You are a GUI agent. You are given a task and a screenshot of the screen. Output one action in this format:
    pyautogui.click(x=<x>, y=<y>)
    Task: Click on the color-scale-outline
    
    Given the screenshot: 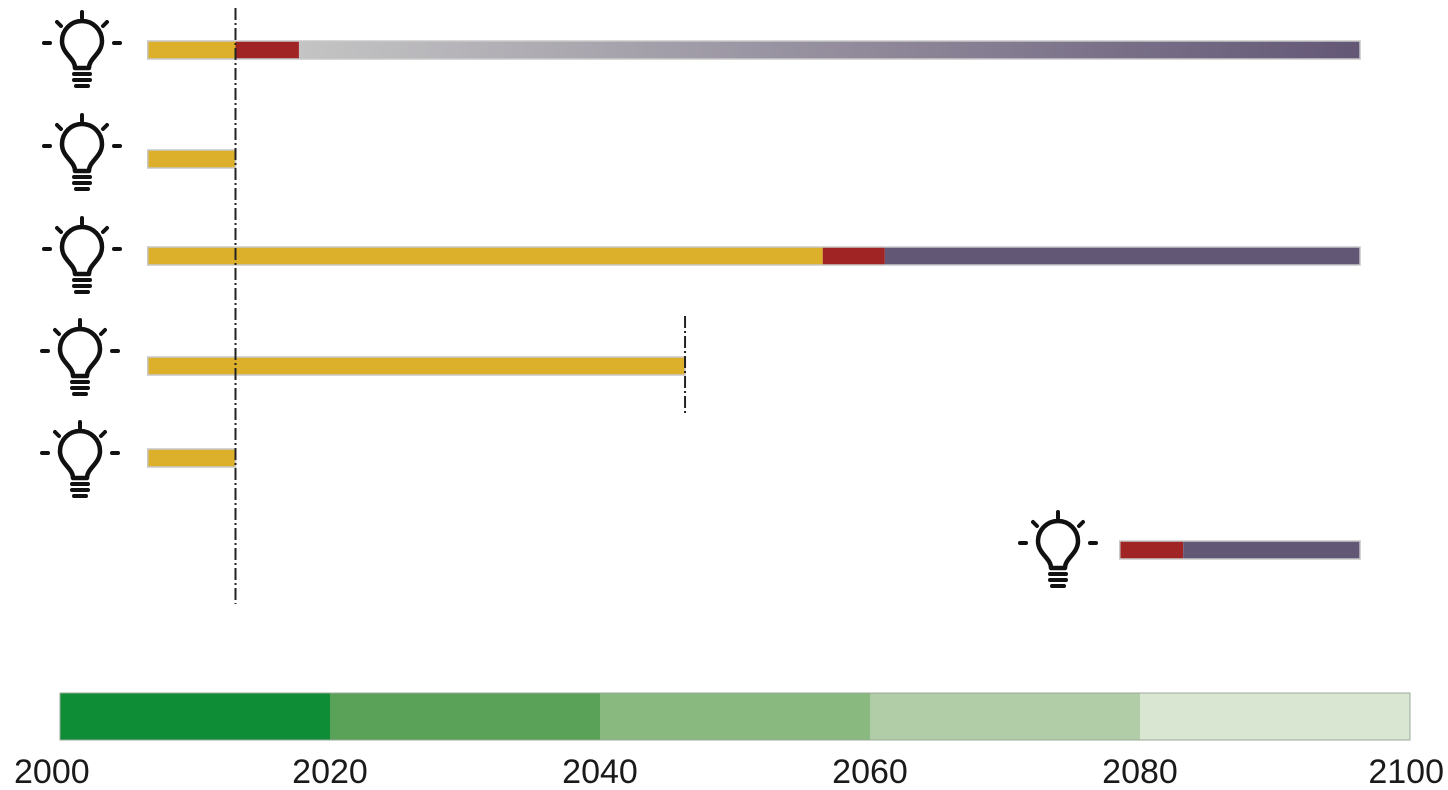 What is the action you would take?
    pyautogui.click(x=735, y=716)
    